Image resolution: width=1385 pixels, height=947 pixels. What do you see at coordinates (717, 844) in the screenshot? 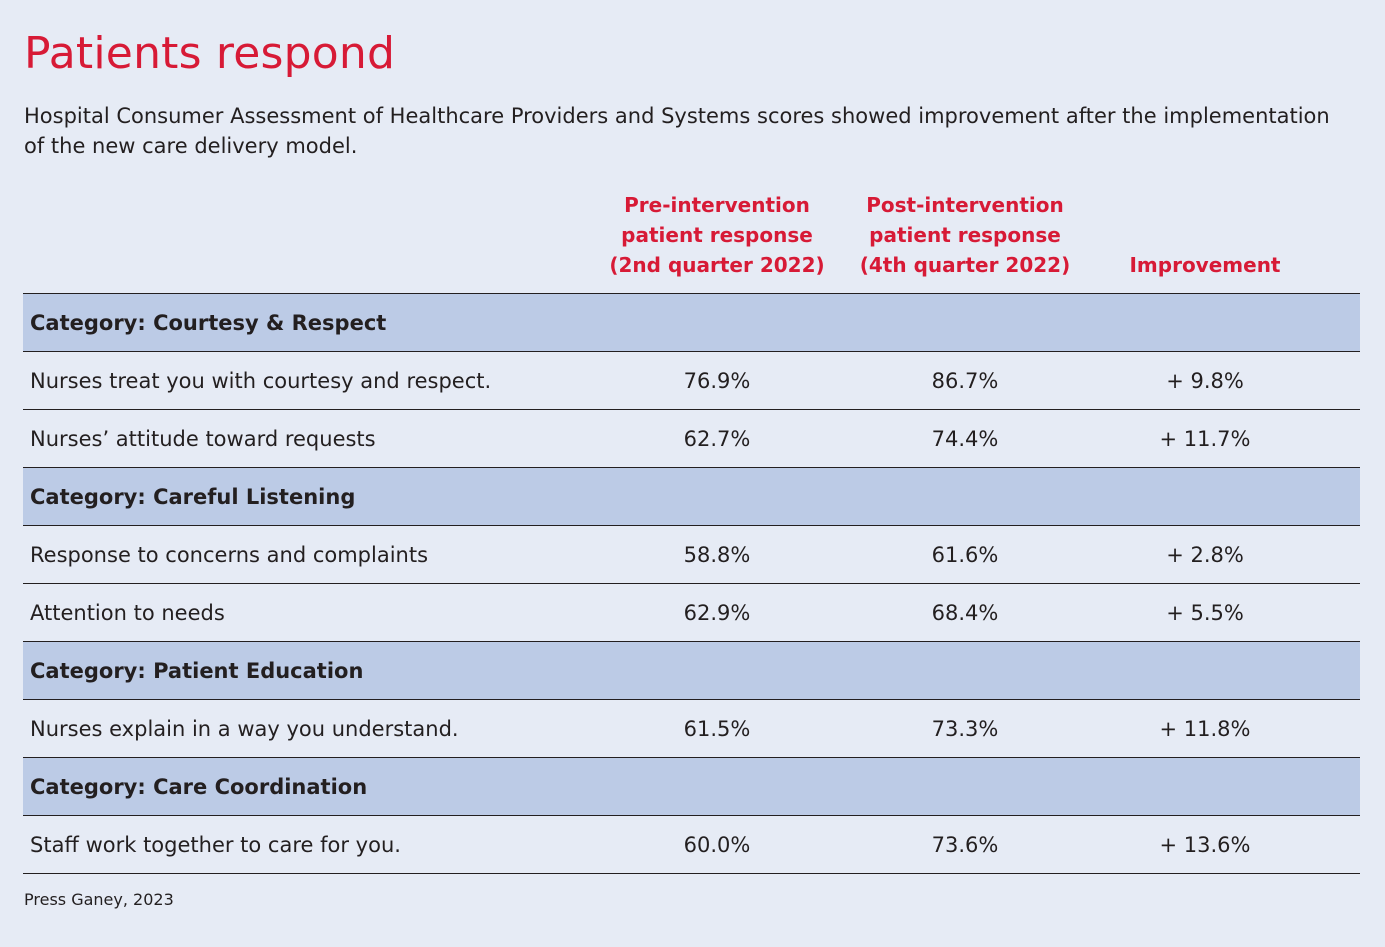
I see `pre-value: 60.0%` at bounding box center [717, 844].